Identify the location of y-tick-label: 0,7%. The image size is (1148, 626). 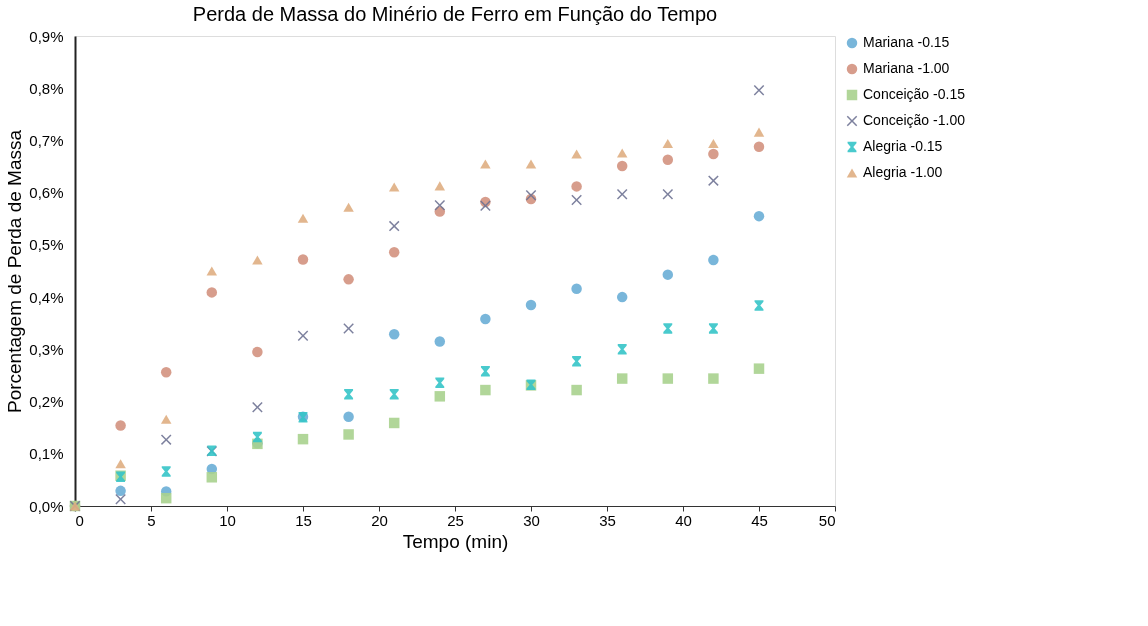
(46, 140).